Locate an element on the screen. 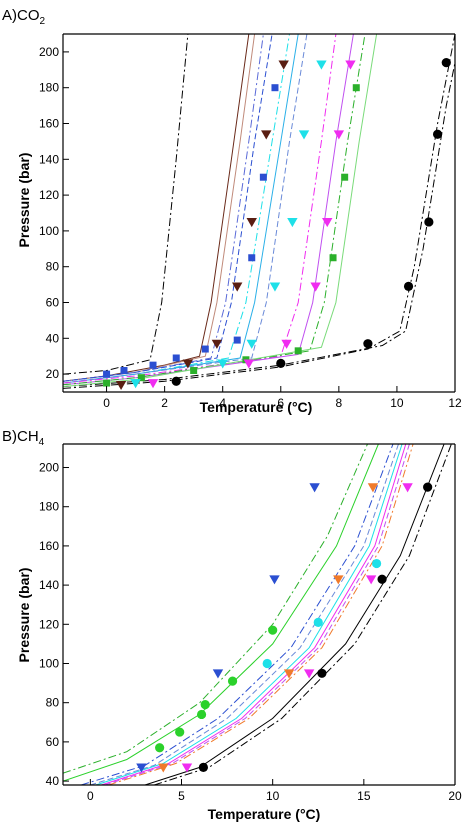 The width and height of the screenshot is (474, 823). y-tick-label: 20 is located at coordinates (53, 374).